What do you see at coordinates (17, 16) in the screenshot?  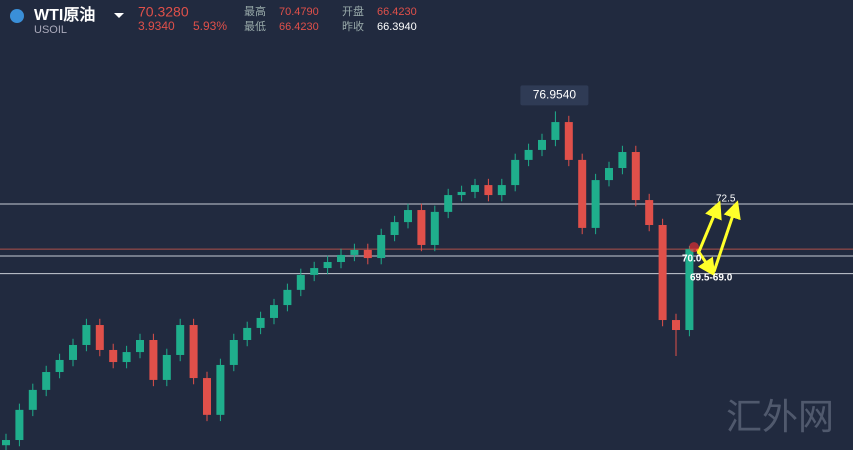 I see `symbol-icon` at bounding box center [17, 16].